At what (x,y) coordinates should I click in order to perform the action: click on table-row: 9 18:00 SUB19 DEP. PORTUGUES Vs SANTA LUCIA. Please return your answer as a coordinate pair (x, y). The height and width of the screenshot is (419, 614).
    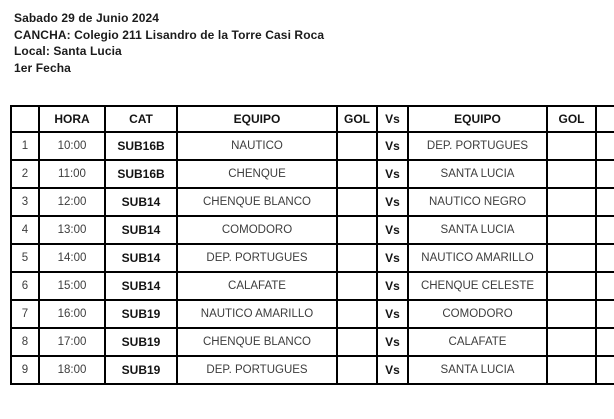
    Looking at the image, I should click on (312, 370).